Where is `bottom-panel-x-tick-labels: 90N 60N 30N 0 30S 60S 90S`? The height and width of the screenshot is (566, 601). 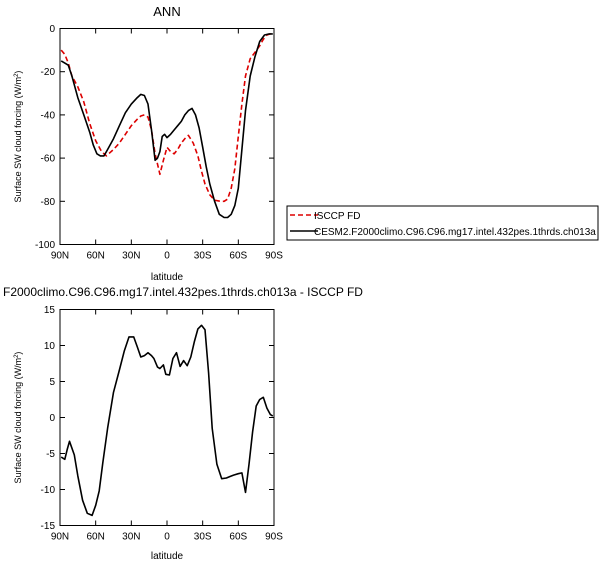
bottom-panel-x-tick-labels: 90N 60N 30N 0 30S 60S 90S is located at coordinates (167, 537).